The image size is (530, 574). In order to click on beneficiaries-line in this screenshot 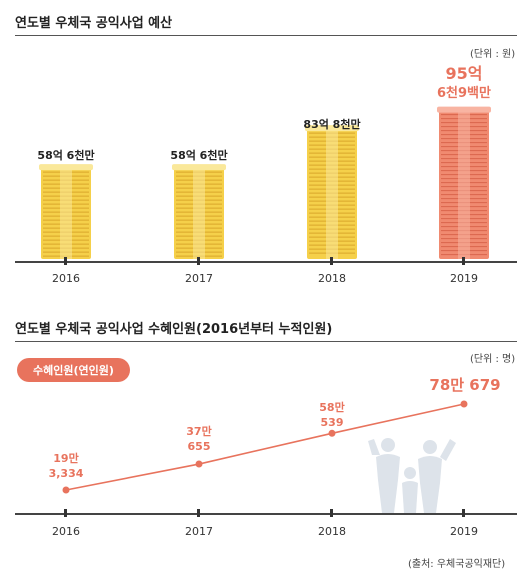, I will do `click(265, 447)`.